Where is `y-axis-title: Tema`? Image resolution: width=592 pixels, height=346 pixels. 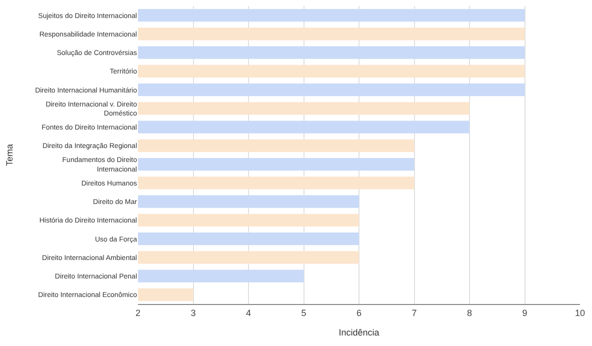
y-axis-title: Tema is located at coordinates (9, 155).